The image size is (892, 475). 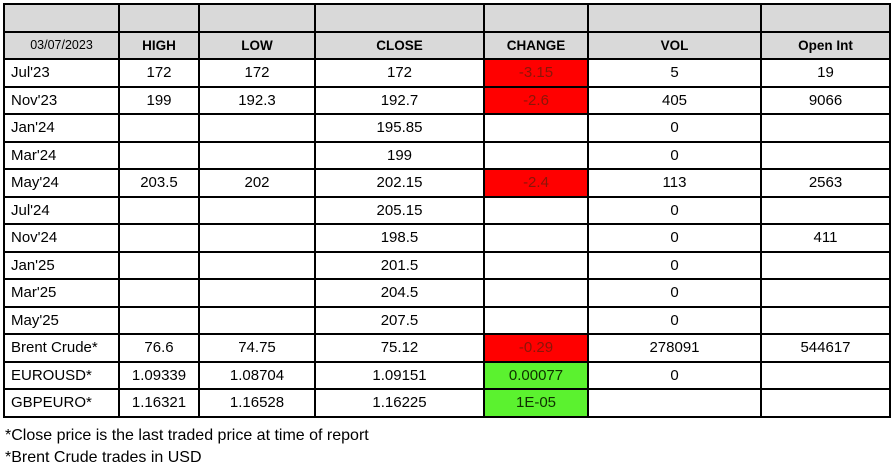 What do you see at coordinates (159, 100) in the screenshot?
I see `cell-high: 199` at bounding box center [159, 100].